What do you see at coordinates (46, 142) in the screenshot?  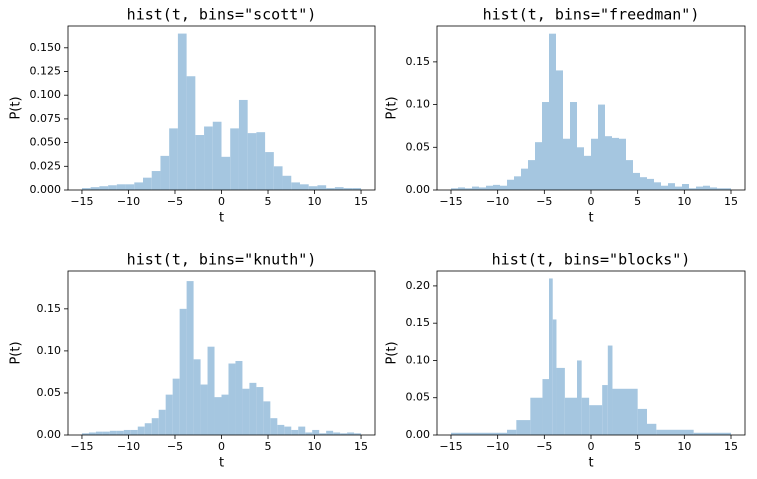 I see `y-tick-label: 0.050` at bounding box center [46, 142].